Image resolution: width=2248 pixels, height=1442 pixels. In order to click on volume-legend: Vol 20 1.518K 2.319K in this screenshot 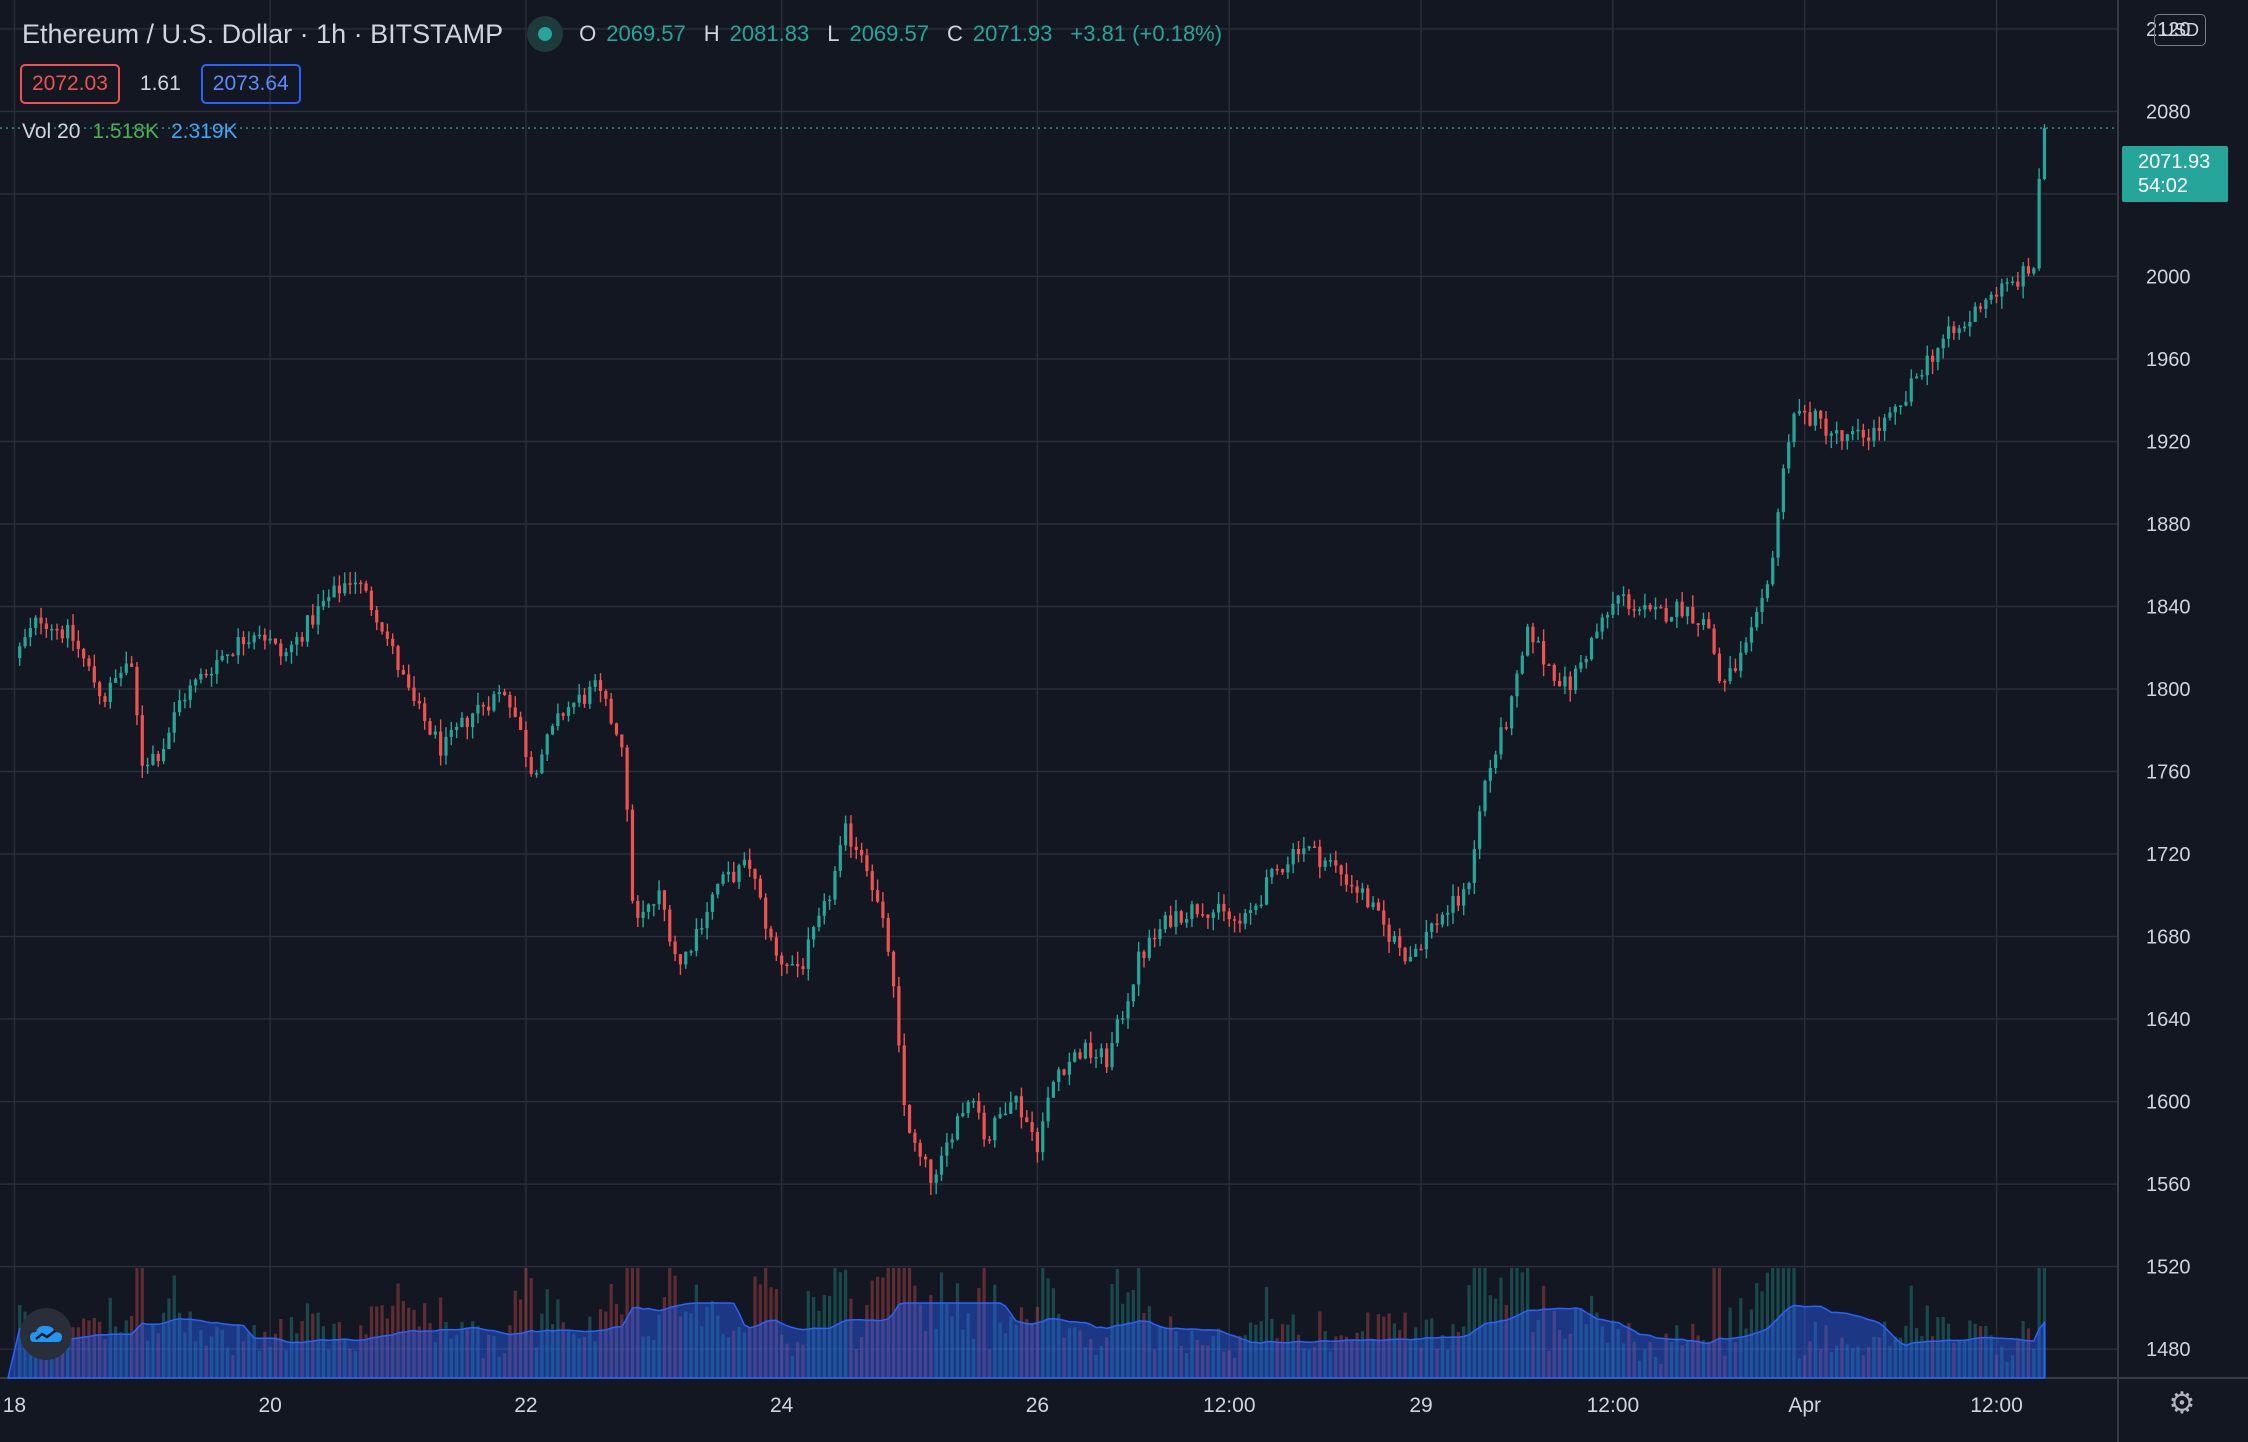, I will do `click(130, 132)`.